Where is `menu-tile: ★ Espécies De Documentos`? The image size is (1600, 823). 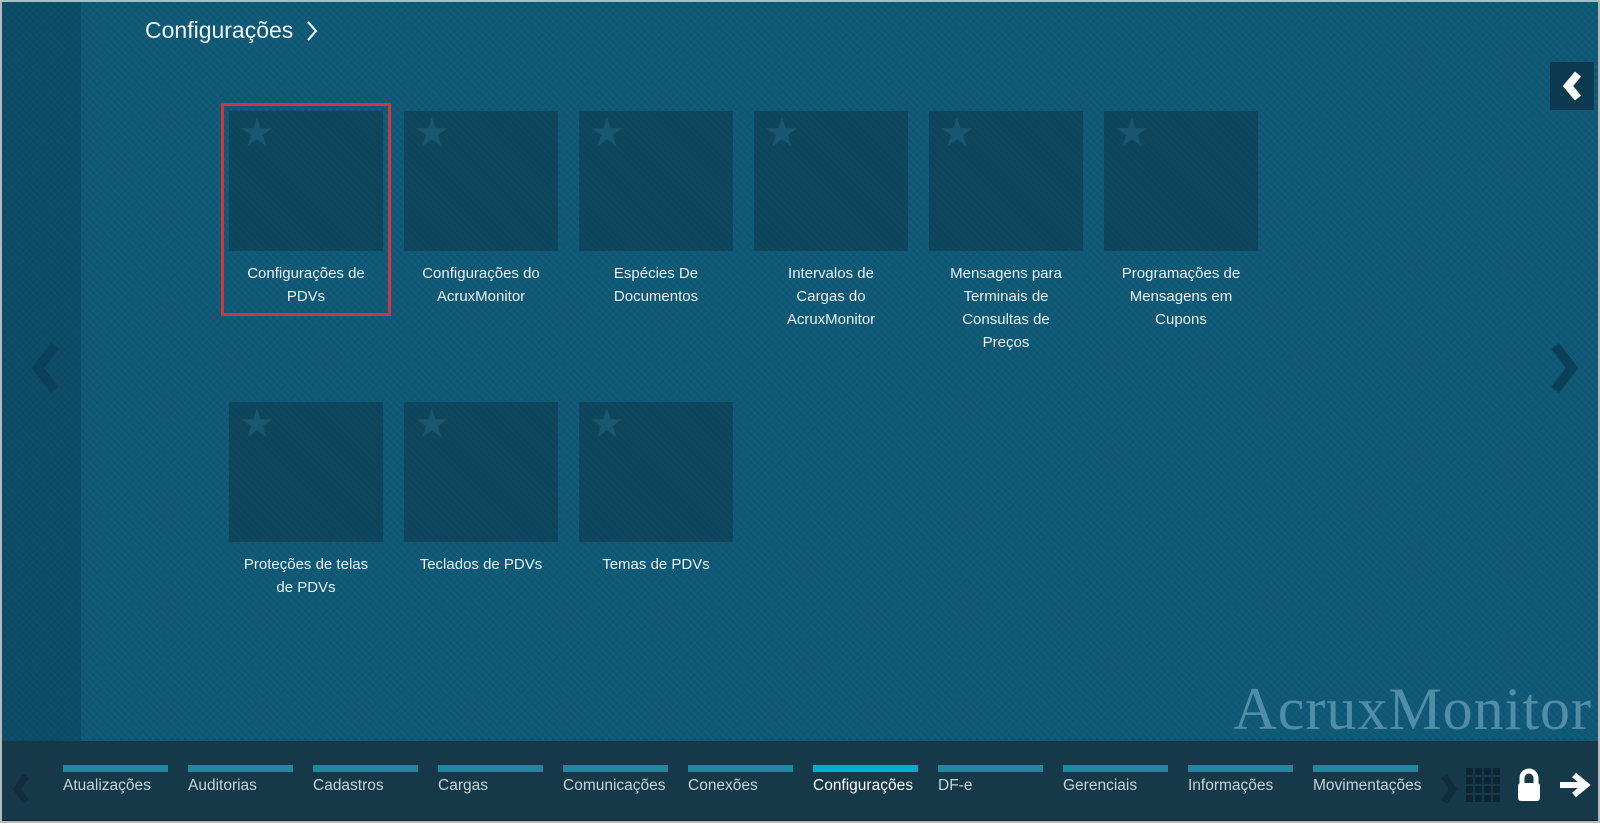 menu-tile: ★ Espécies De Documentos is located at coordinates (656, 209).